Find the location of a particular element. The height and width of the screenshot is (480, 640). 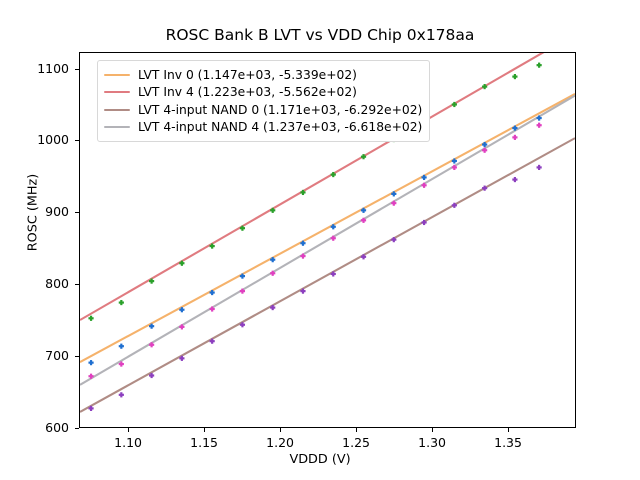

legend-label: LVT Inv 0 (1.147e+03, -5.339e+02) is located at coordinates (247, 74).